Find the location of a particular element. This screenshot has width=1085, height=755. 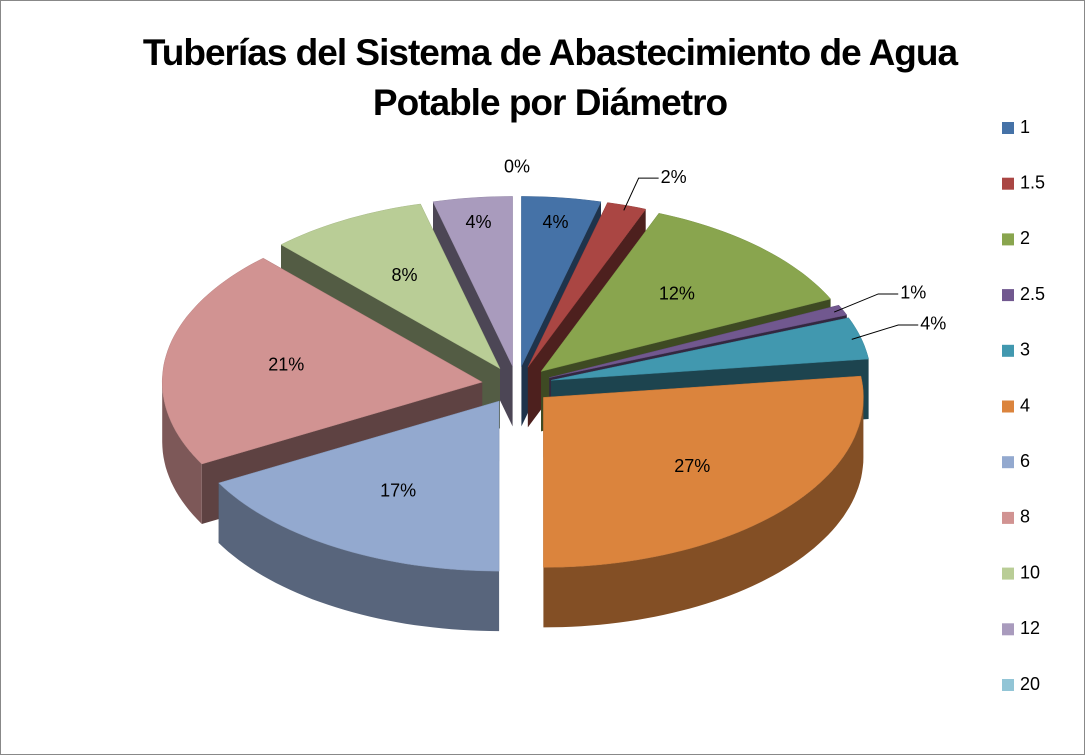

legend-label: 3 is located at coordinates (1025, 350).